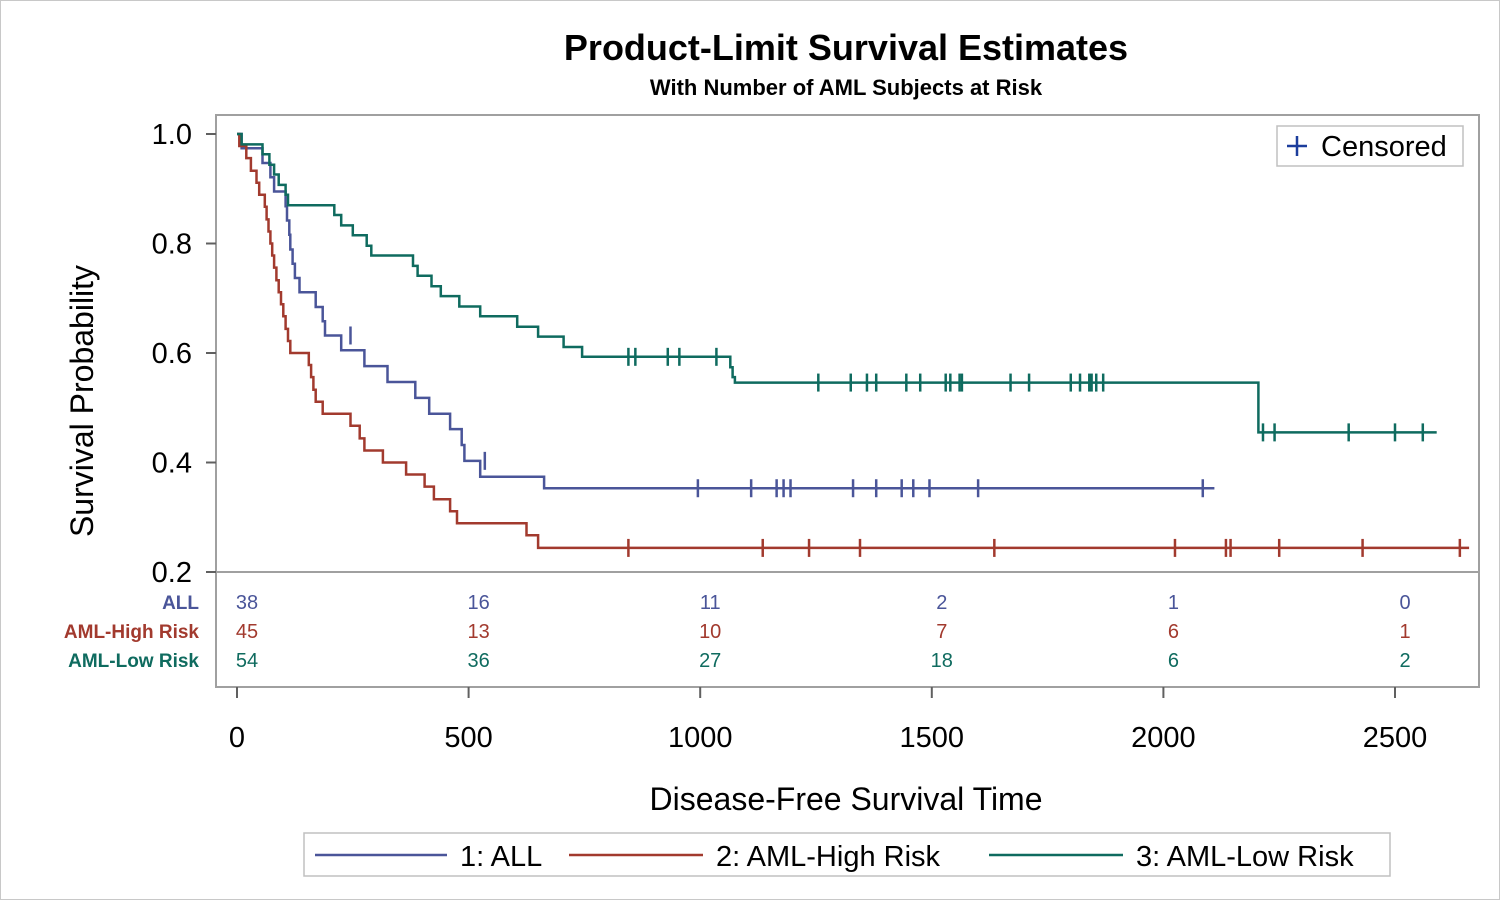 Image resolution: width=1500 pixels, height=900 pixels. Describe the element at coordinates (1297, 146) in the screenshot. I see `censored-marker-icon` at that location.